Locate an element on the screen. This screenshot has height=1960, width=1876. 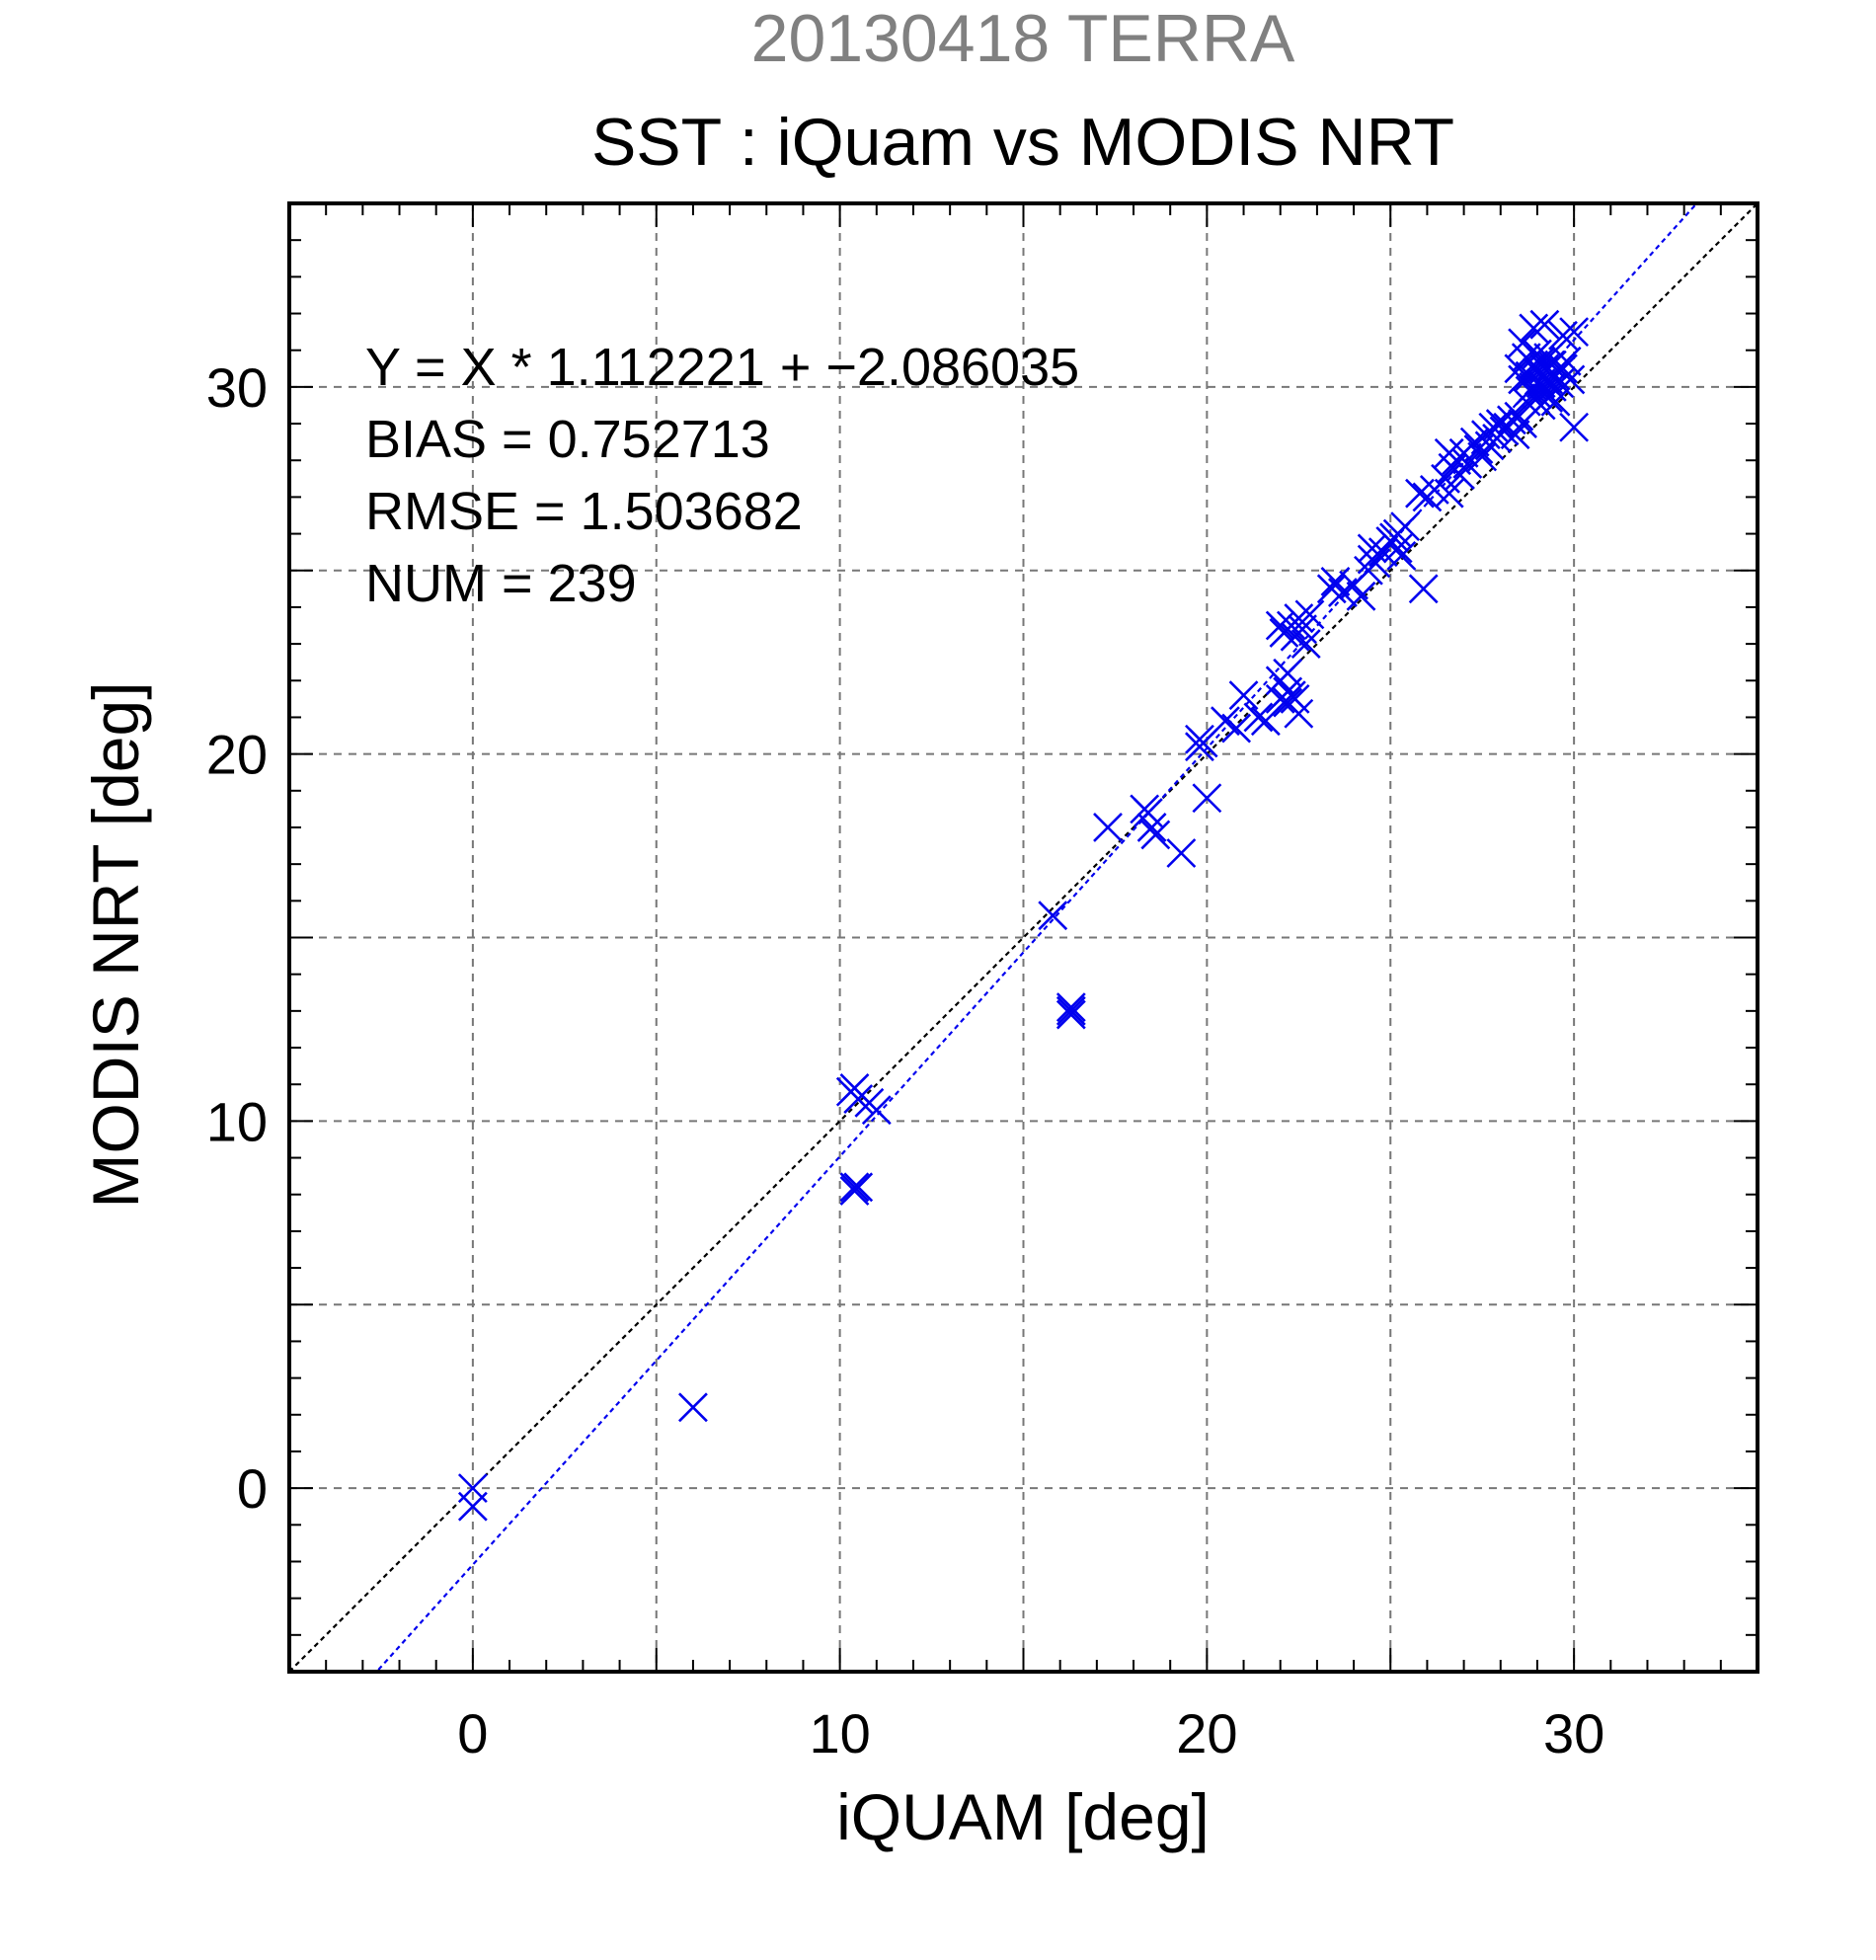
bias-value: BIAS = 0.752713 is located at coordinates (568, 440).